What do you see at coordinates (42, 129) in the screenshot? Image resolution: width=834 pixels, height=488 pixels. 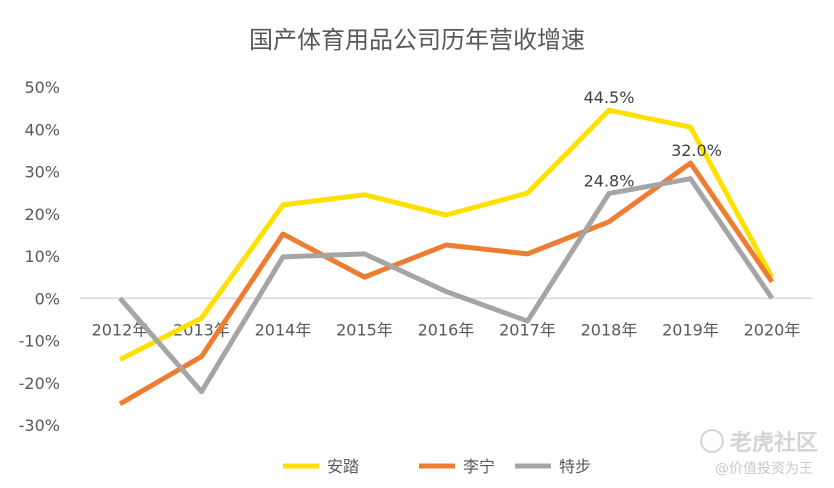 I see `y-tick-label: 40%` at bounding box center [42, 129].